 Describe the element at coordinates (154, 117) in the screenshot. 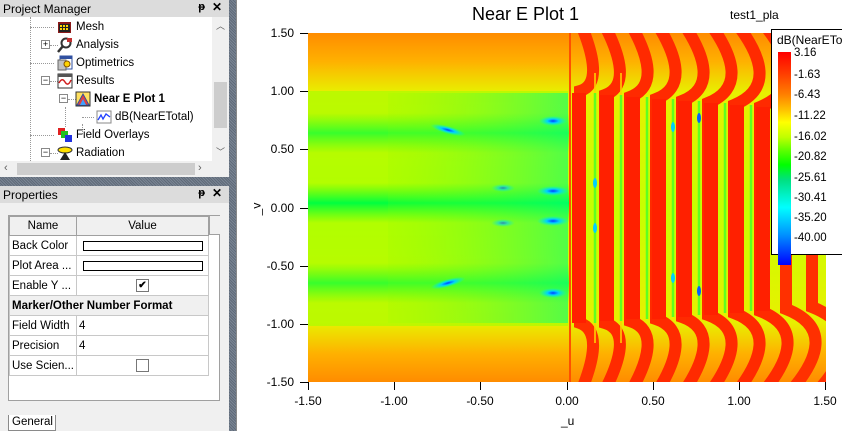

I see `tree-item-label: dB(NearETotal)` at that location.